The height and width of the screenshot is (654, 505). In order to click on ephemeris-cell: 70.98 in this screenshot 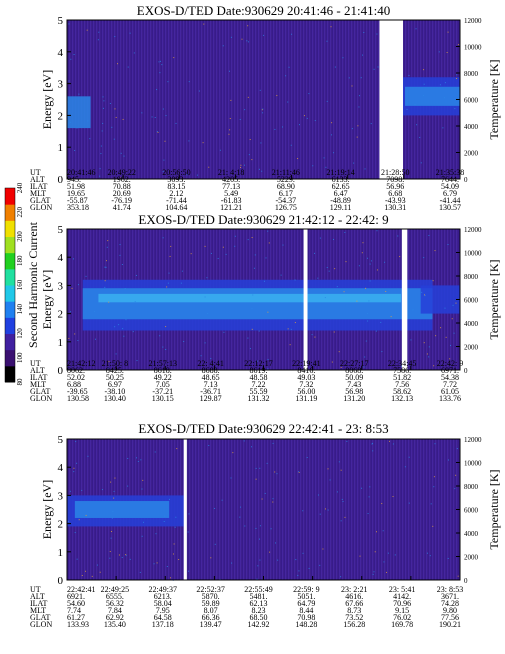, I will do `click(306, 617)`.